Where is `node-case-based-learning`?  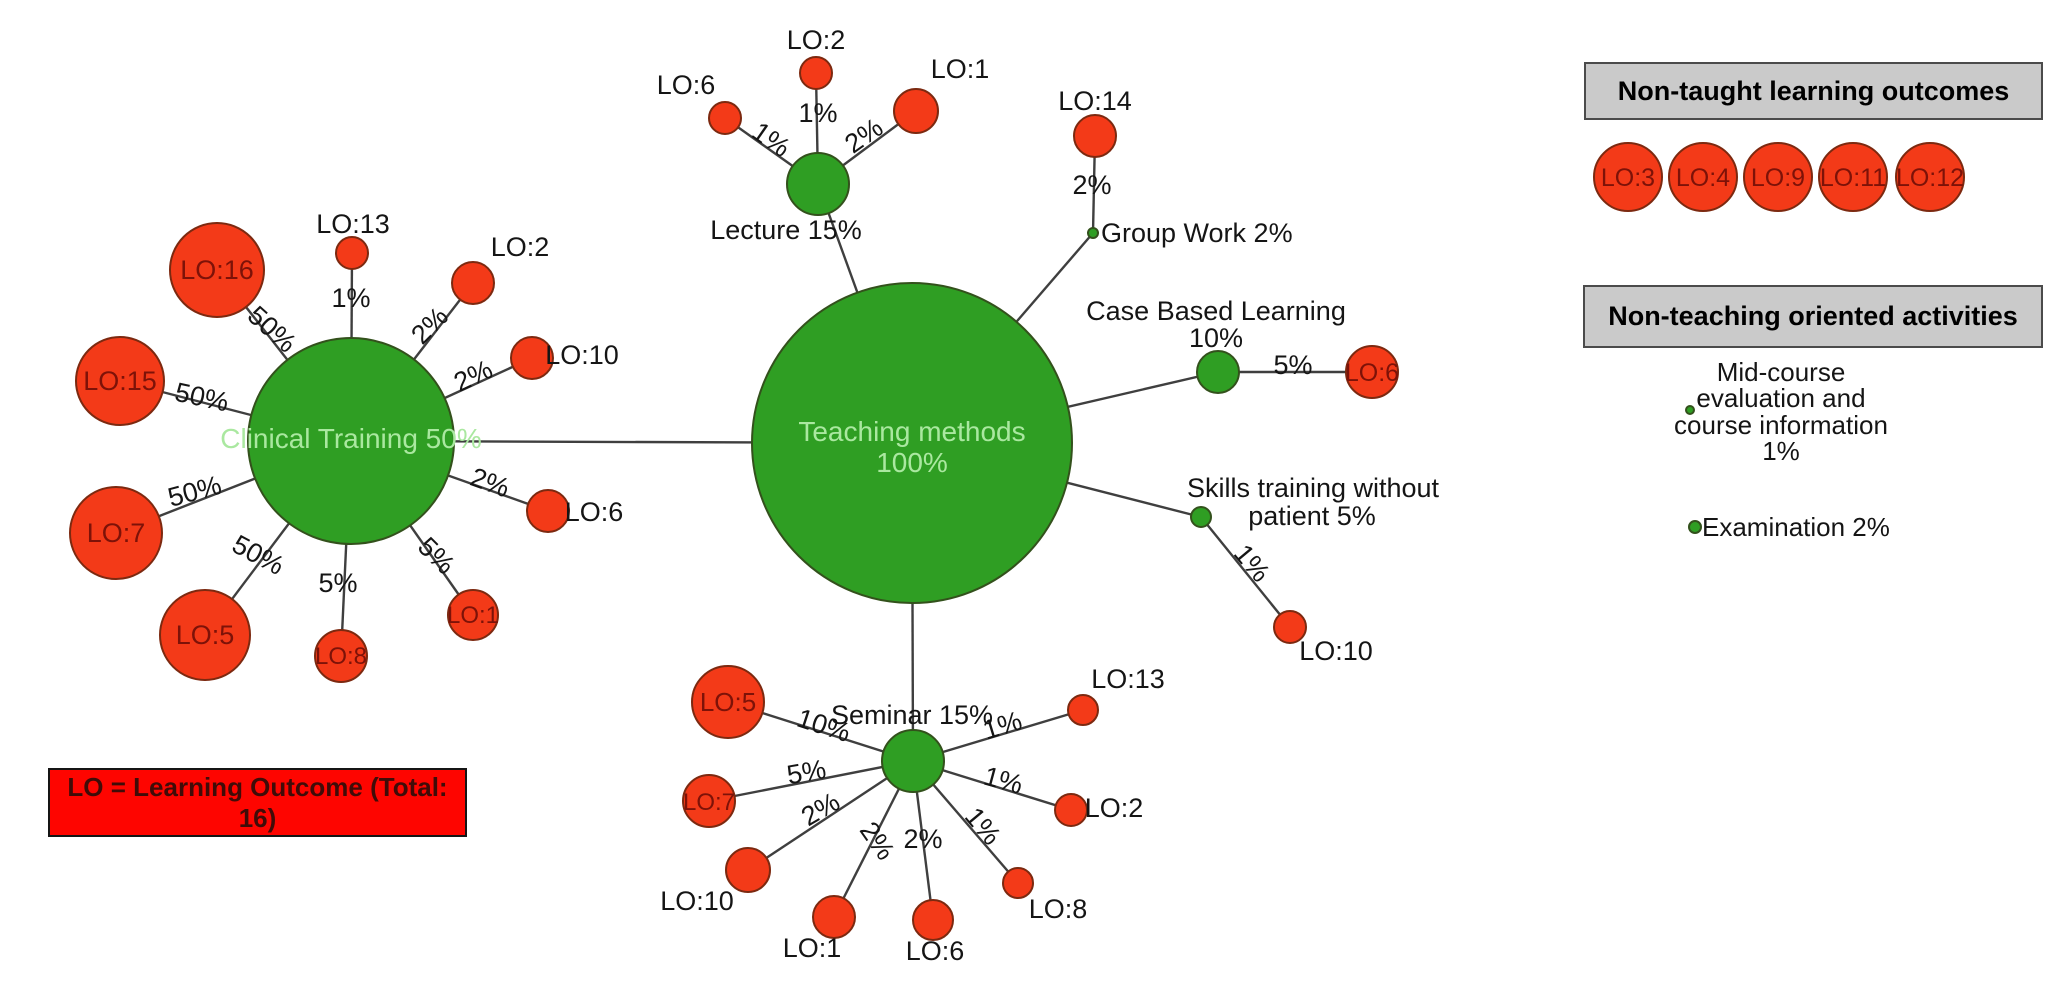
node-case-based-learning is located at coordinates (1218, 372).